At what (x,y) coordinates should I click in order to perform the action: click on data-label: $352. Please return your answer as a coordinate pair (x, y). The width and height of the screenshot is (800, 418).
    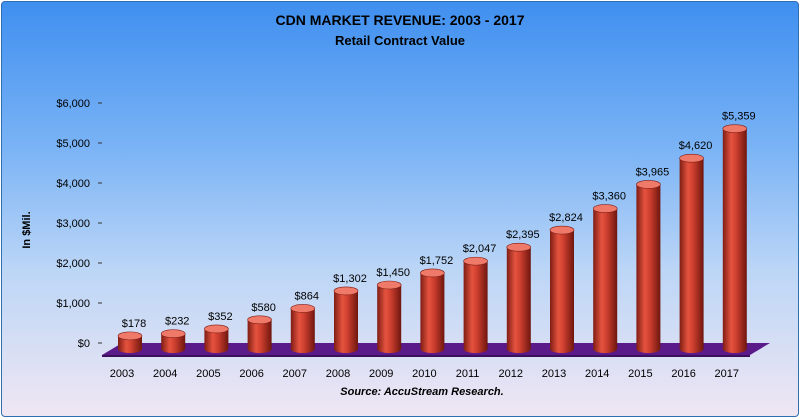
    Looking at the image, I should click on (220, 317).